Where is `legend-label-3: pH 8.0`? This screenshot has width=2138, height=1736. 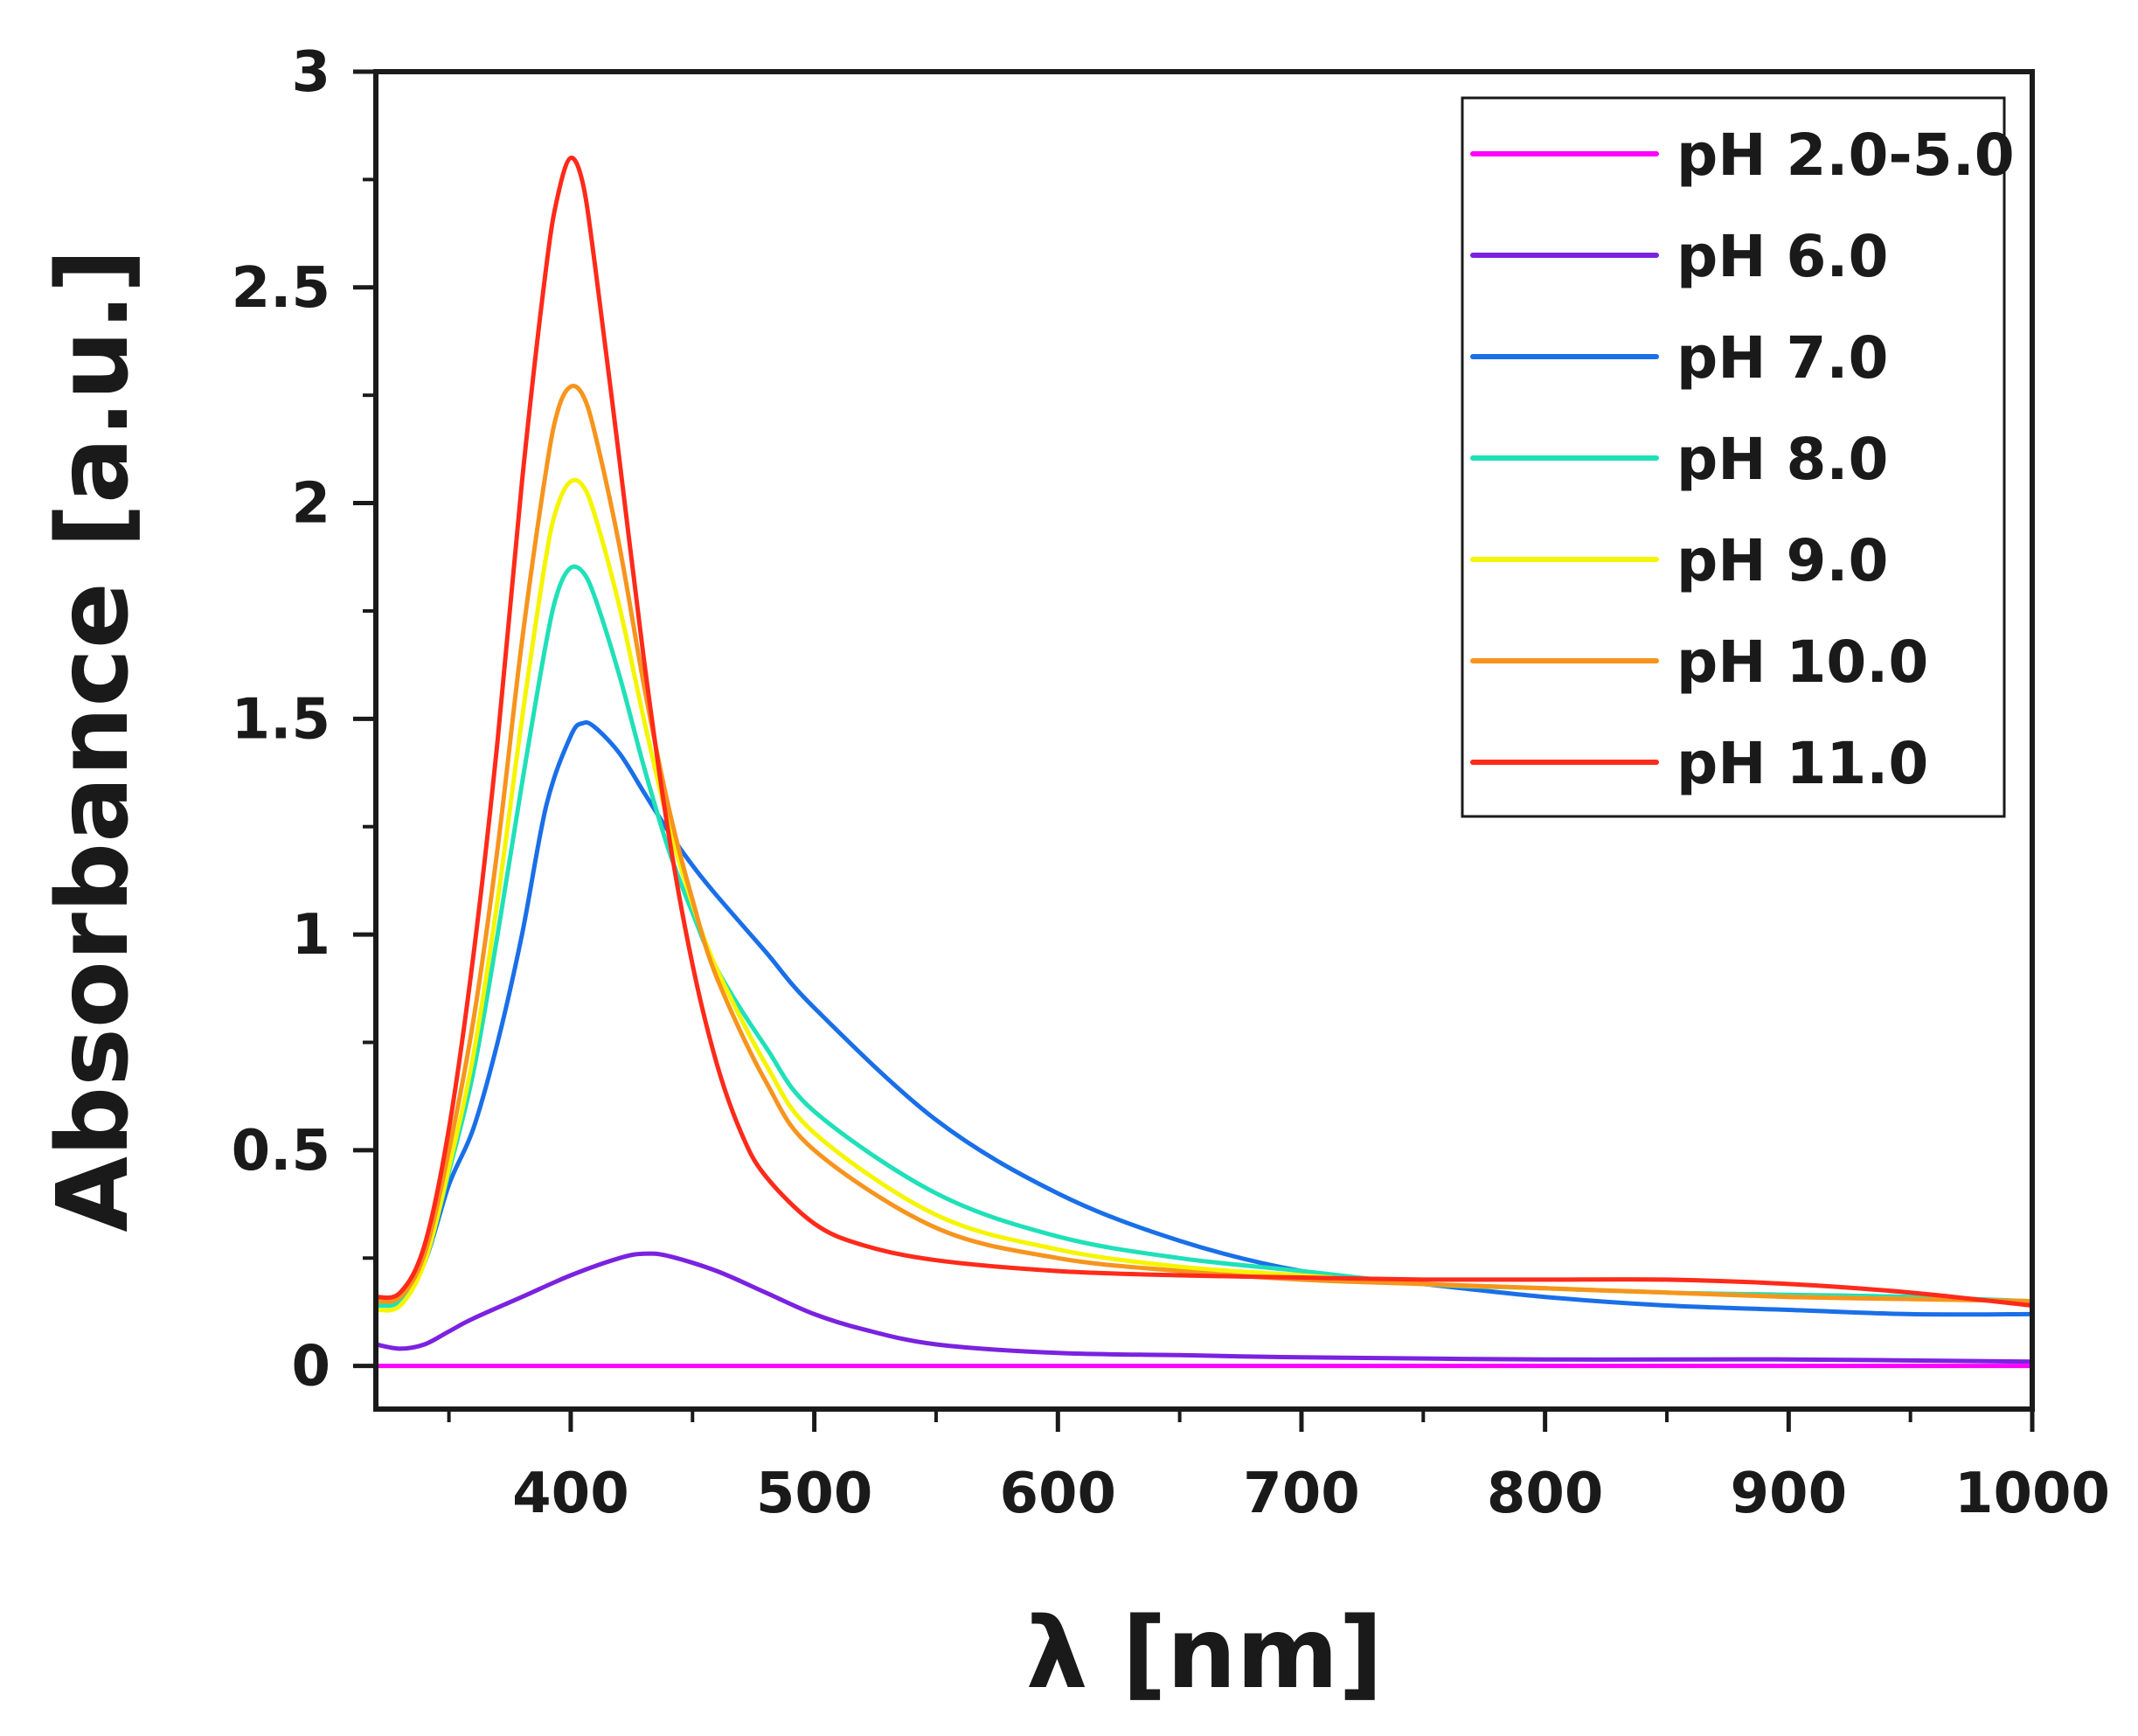 legend-label-3: pH 8.0 is located at coordinates (1782, 459).